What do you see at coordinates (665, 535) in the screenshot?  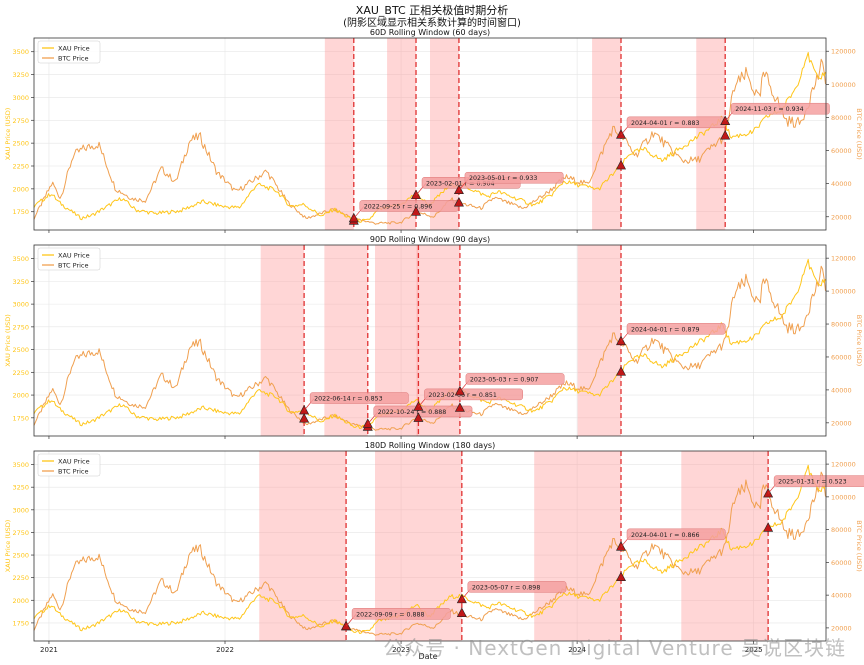 I see `annotation-label: 2024-04-01 r = 0.866` at bounding box center [665, 535].